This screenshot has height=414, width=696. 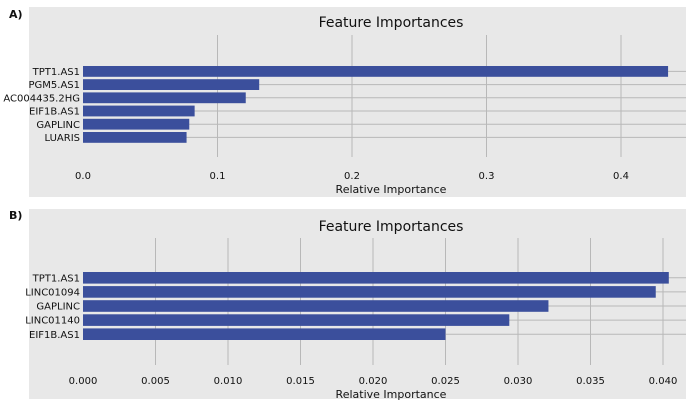 I want to click on x-tick-label: 0.010, so click(x=228, y=381).